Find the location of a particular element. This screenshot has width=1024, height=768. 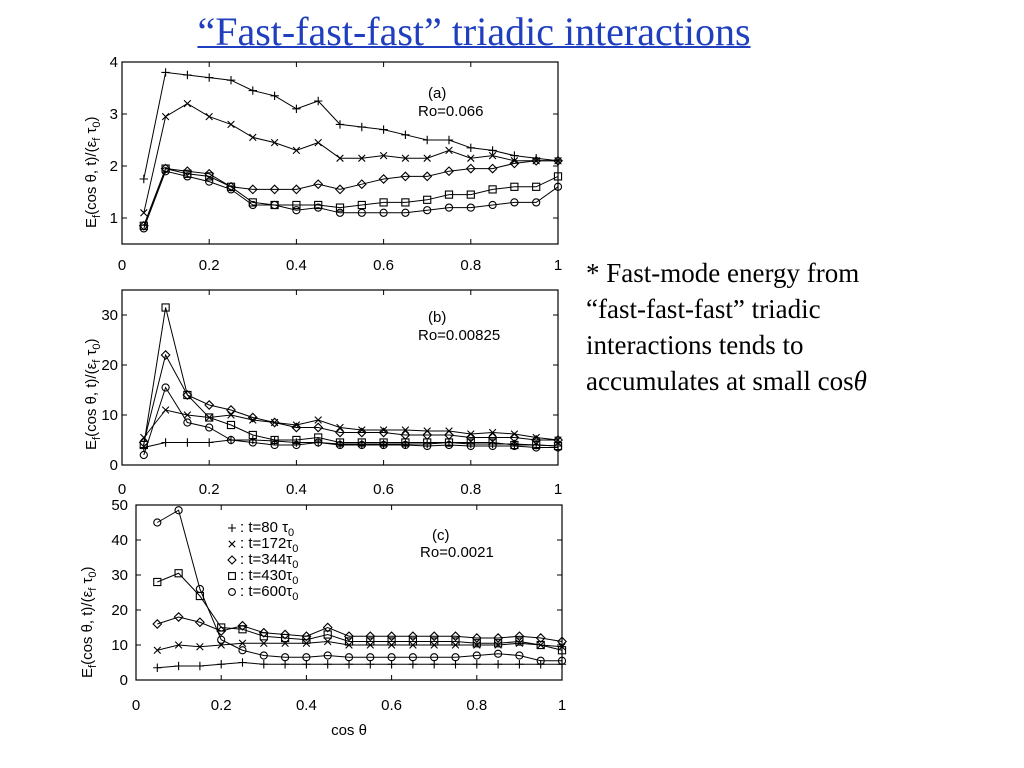

panel-b-xtick-label: 1 is located at coordinates (558, 489).